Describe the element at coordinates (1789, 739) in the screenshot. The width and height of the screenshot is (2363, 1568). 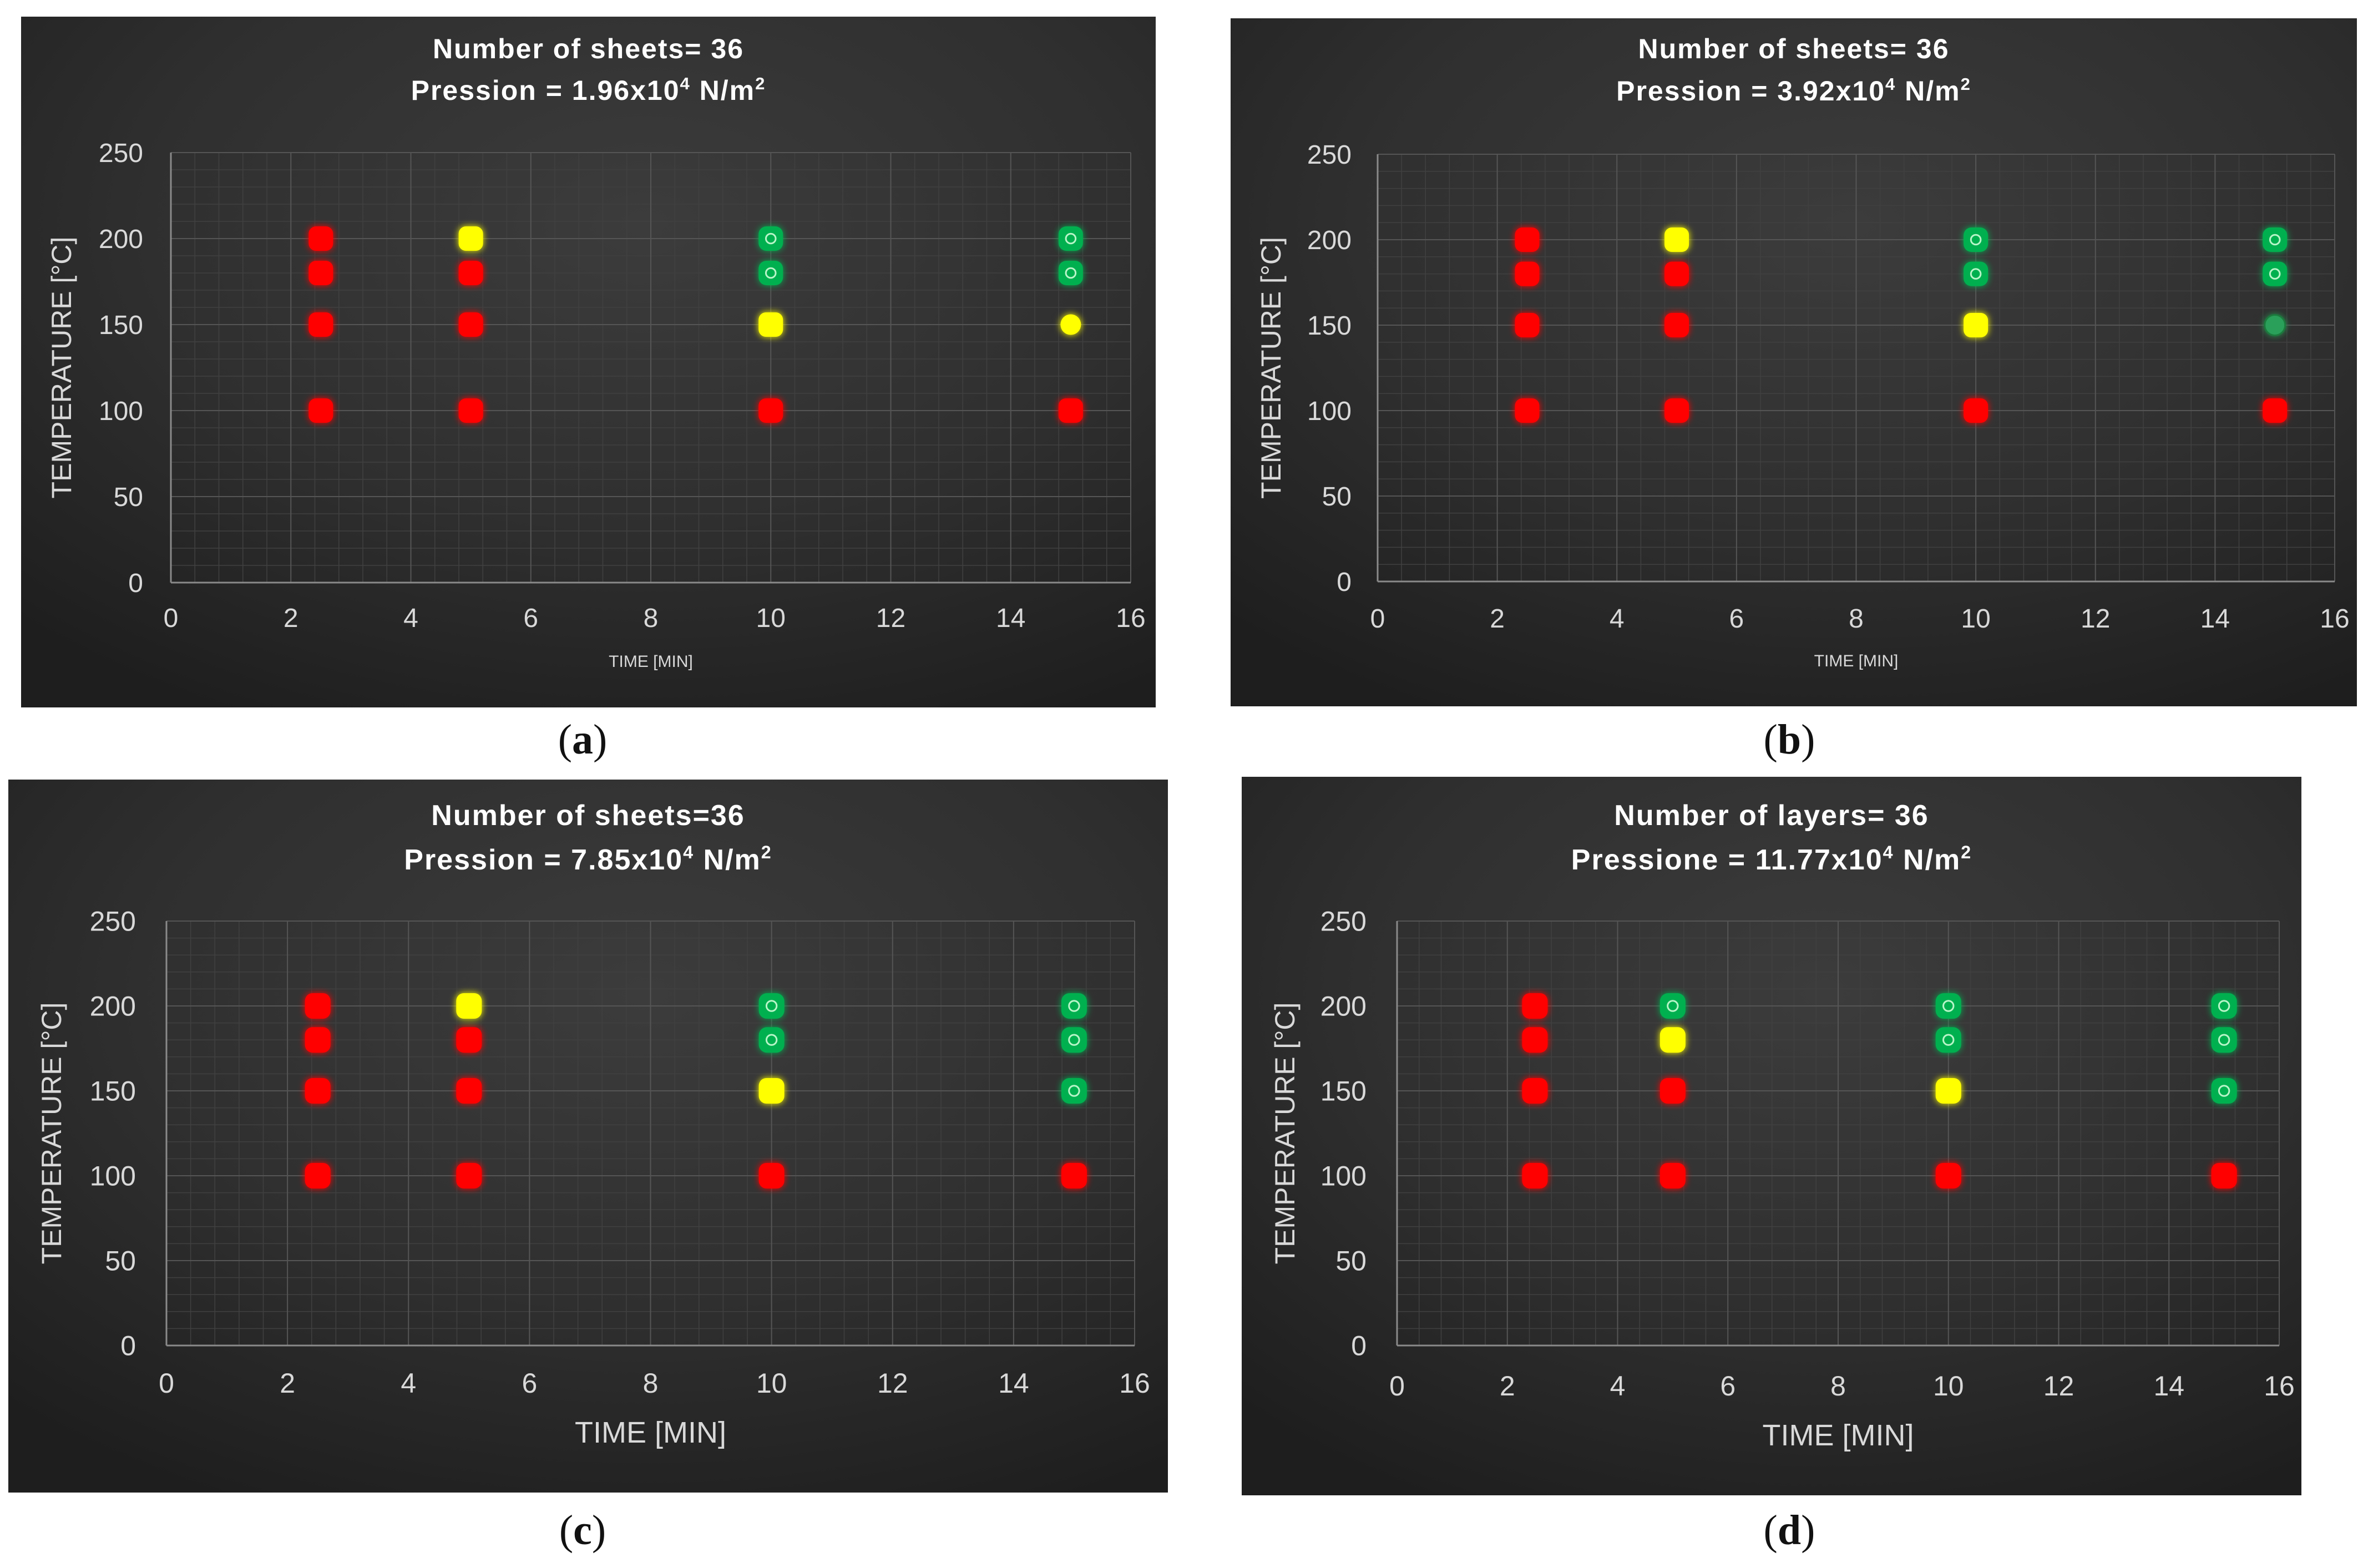
I see `caption-letter: b` at that location.